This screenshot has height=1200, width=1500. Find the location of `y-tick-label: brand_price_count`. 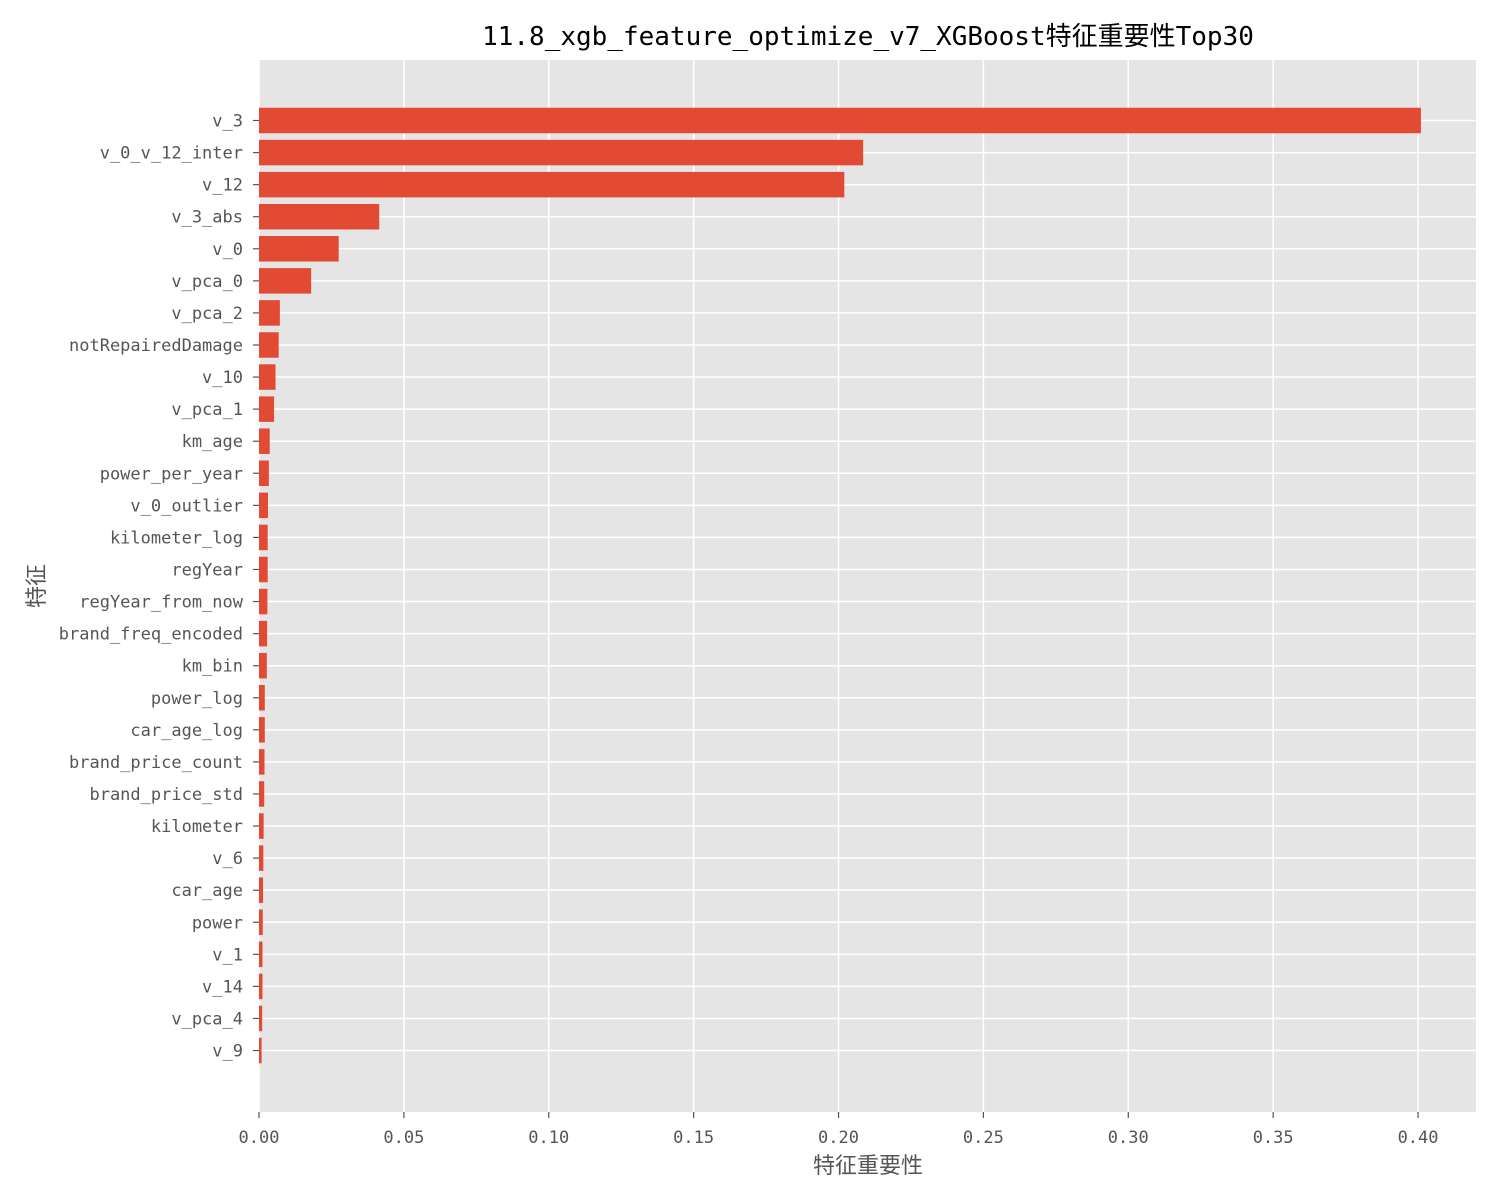

y-tick-label: brand_price_count is located at coordinates (156, 763).